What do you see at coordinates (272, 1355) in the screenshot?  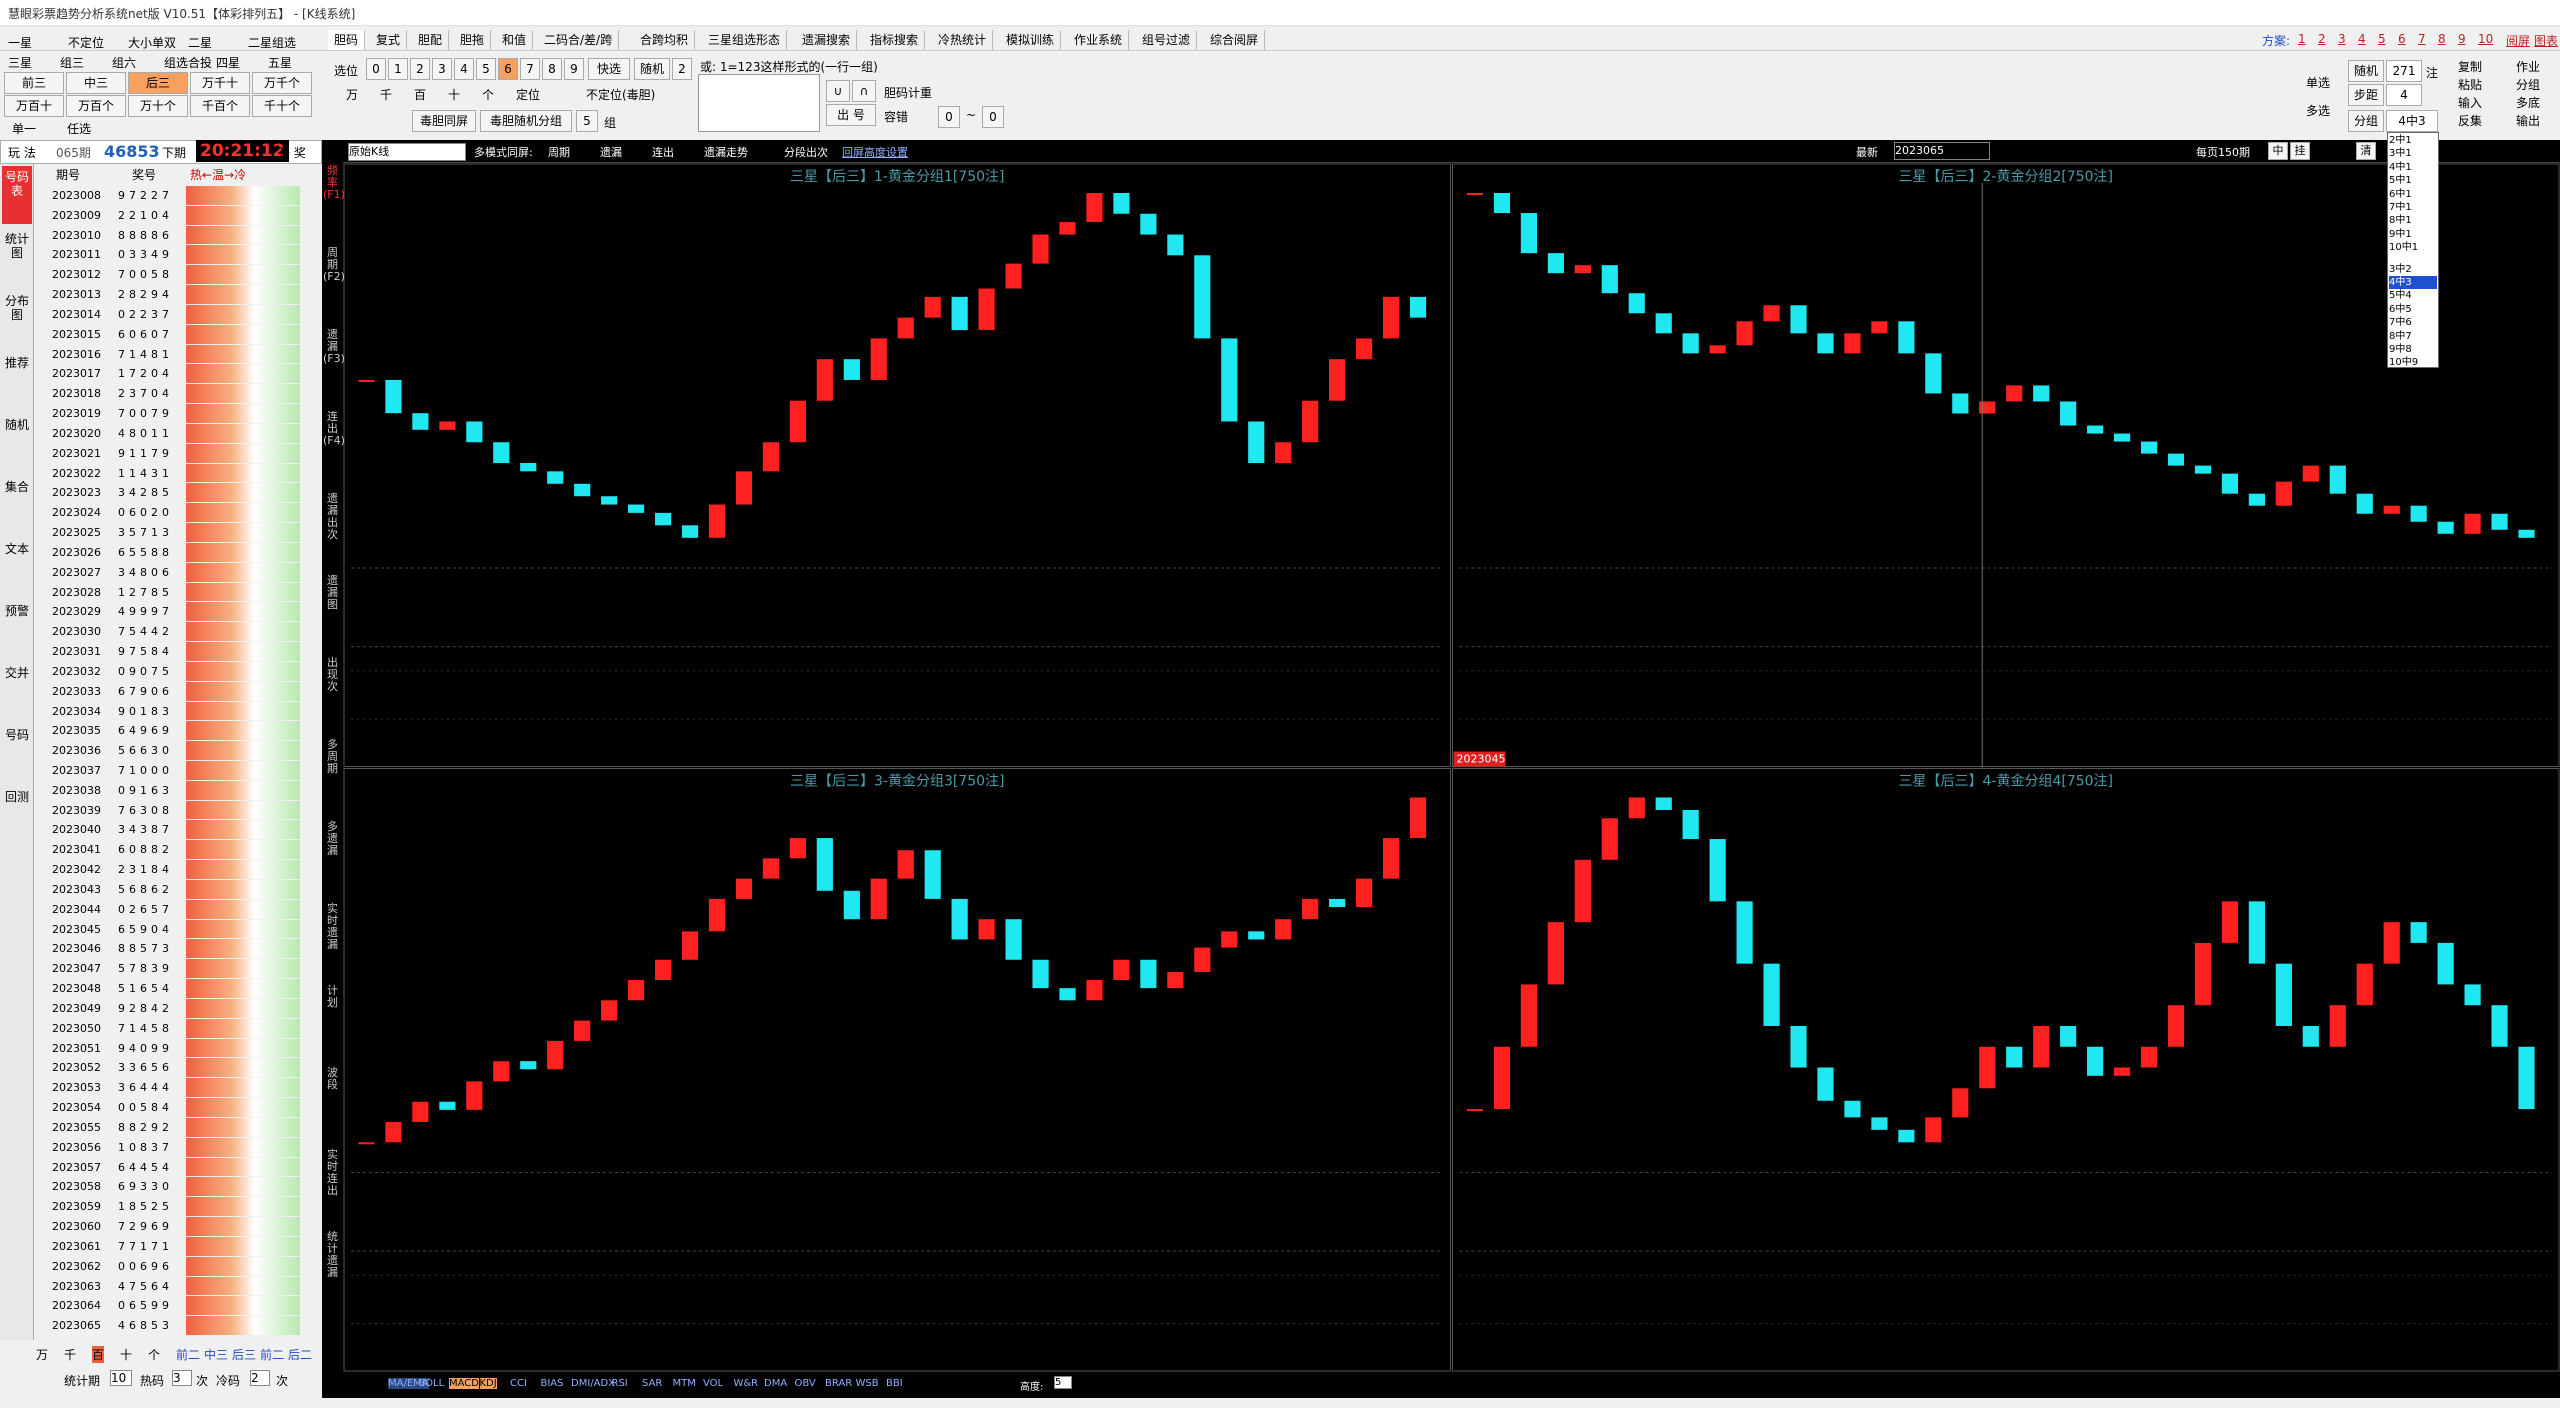 I see `digit-tab: 前二` at bounding box center [272, 1355].